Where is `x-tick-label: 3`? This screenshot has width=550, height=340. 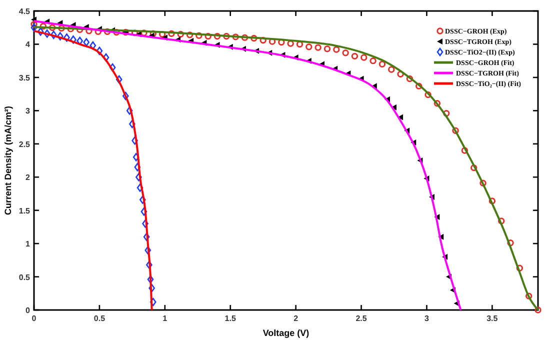
x-tick-label: 3 is located at coordinates (427, 318).